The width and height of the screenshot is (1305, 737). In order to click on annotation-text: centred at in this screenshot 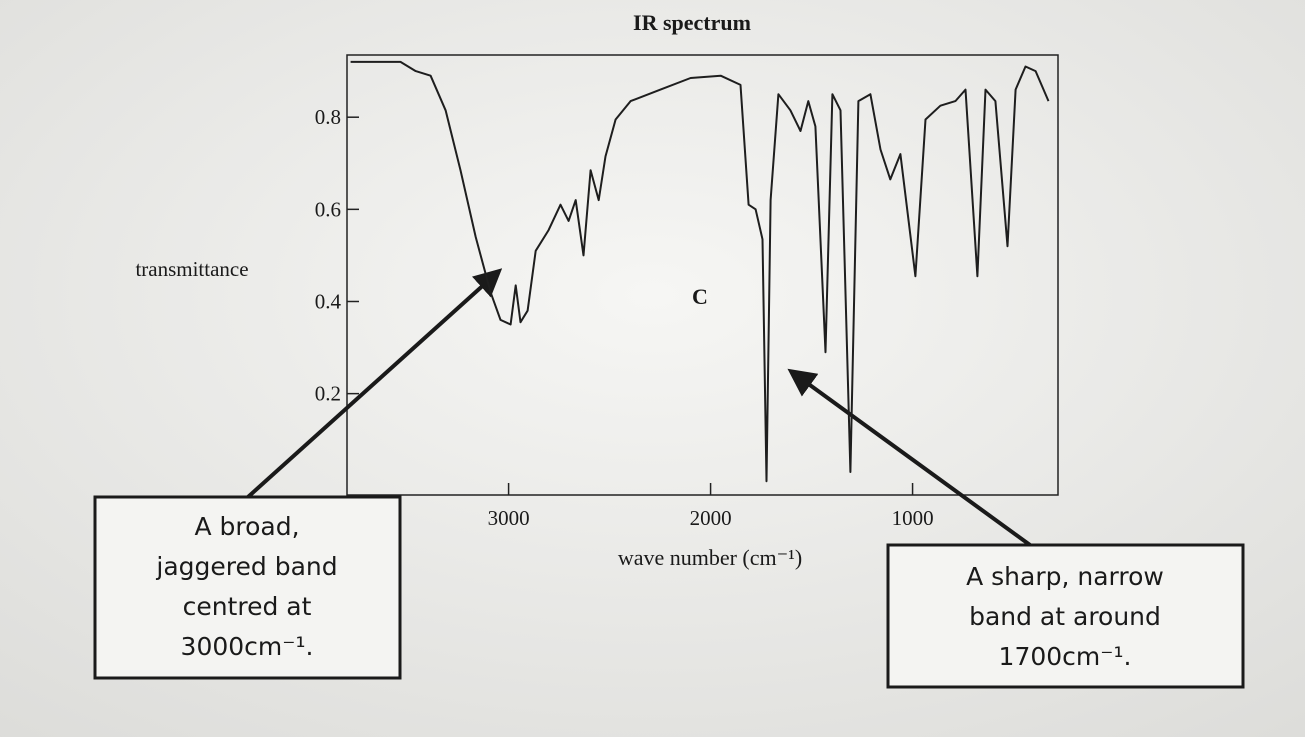, I will do `click(247, 606)`.